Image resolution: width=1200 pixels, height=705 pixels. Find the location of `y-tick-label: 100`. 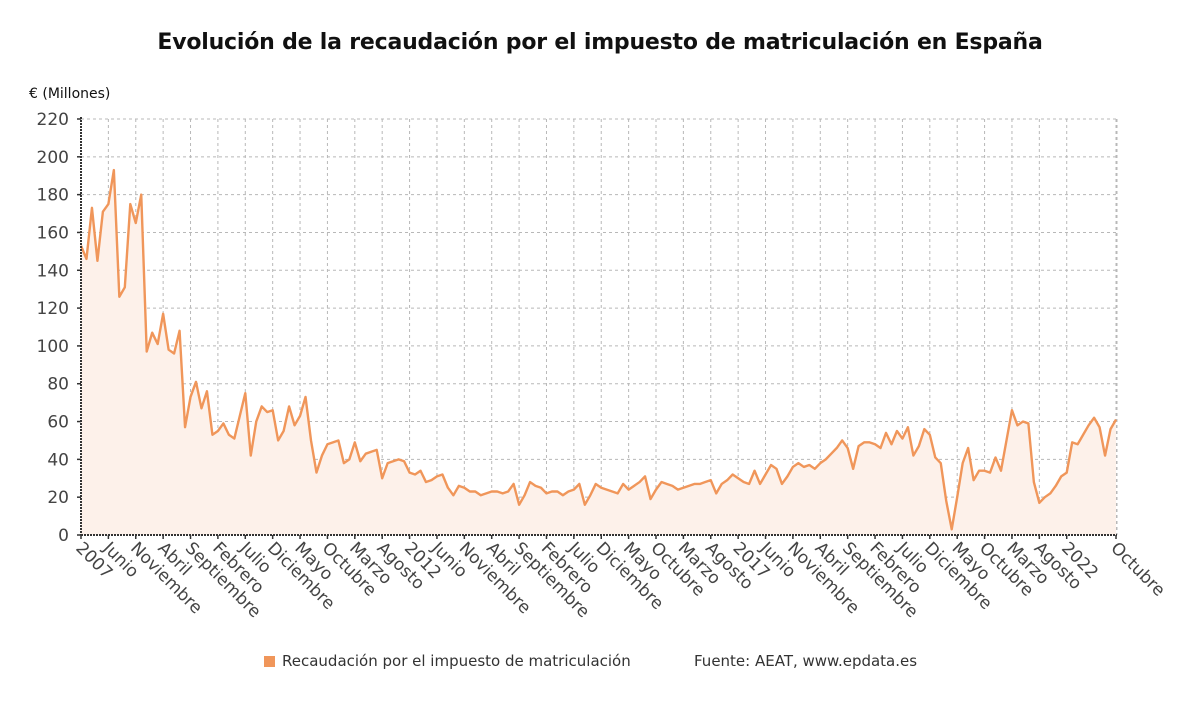

y-tick-label: 100 is located at coordinates (53, 347).